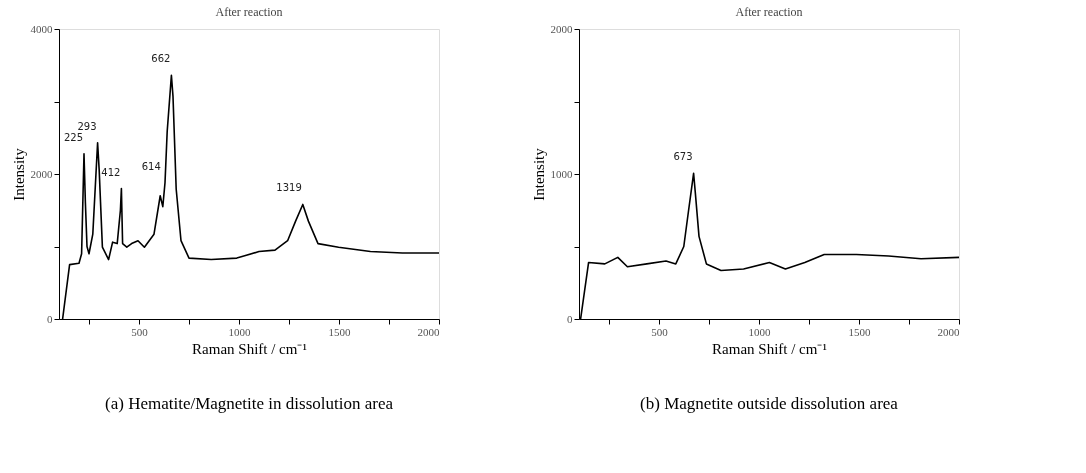 The width and height of the screenshot is (1086, 473). Describe the element at coordinates (683, 157) in the screenshot. I see `annotation: 673` at that location.